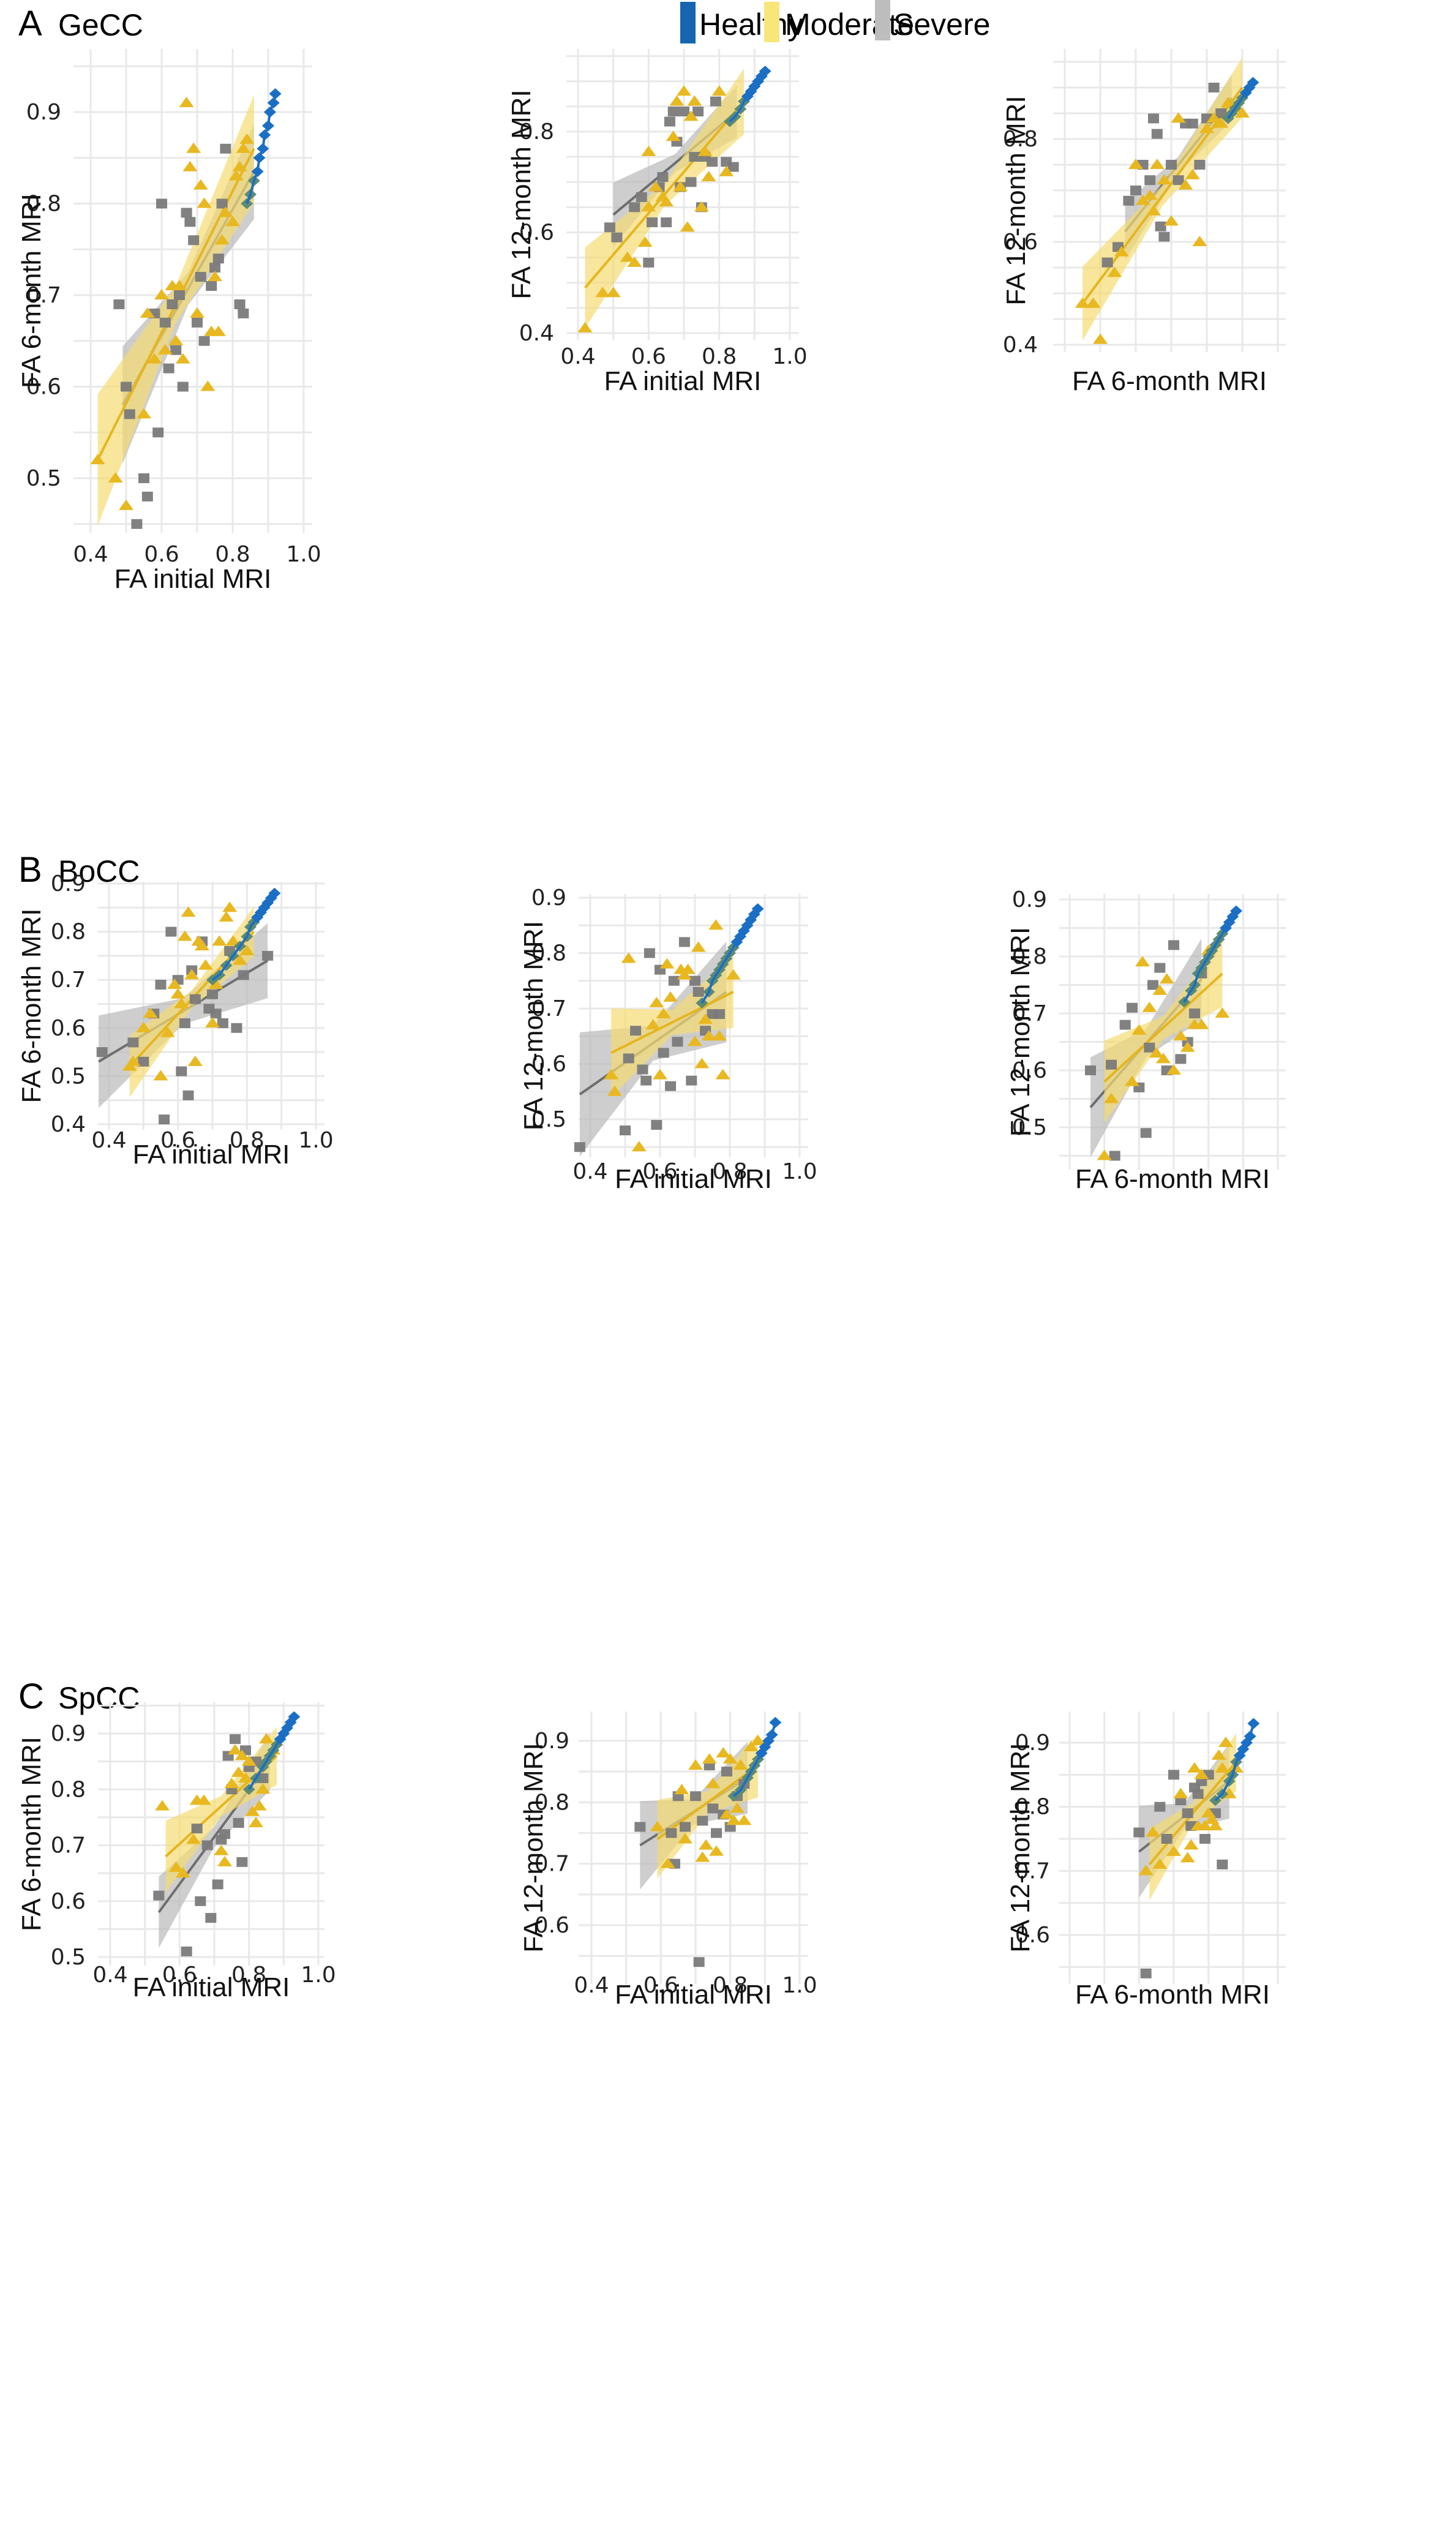 This screenshot has height=2532, width=1456. I want to click on x-tick-label: 0.8, so click(719, 356).